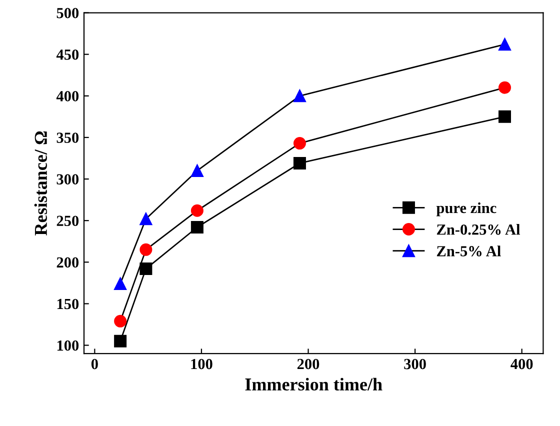 This screenshot has width=560, height=426. I want to click on legend-label: Zn-5% Al, so click(468, 251).